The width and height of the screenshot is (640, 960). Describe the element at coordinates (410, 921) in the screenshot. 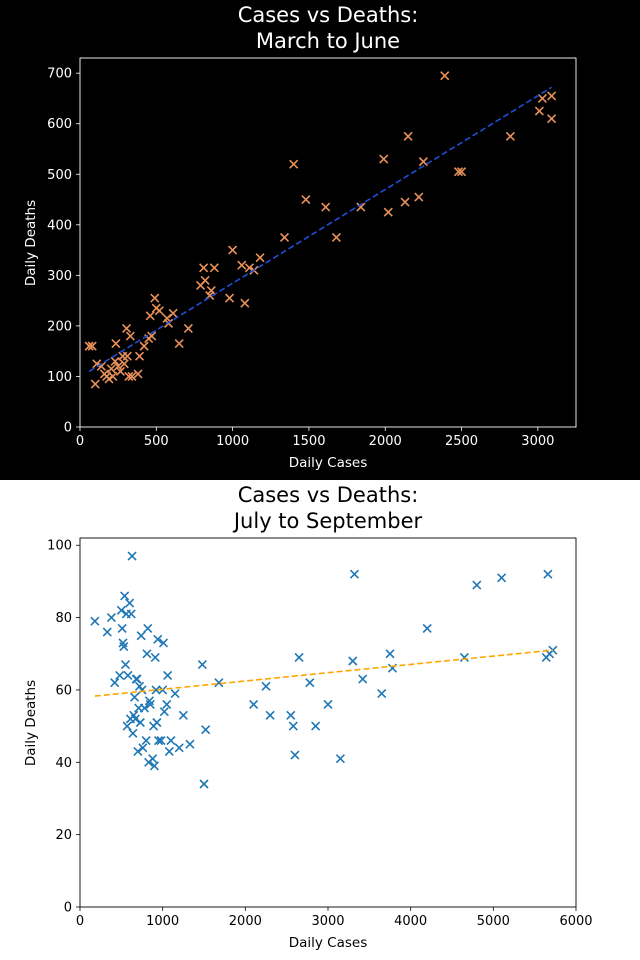

I see `x-tick-label: 4000` at that location.